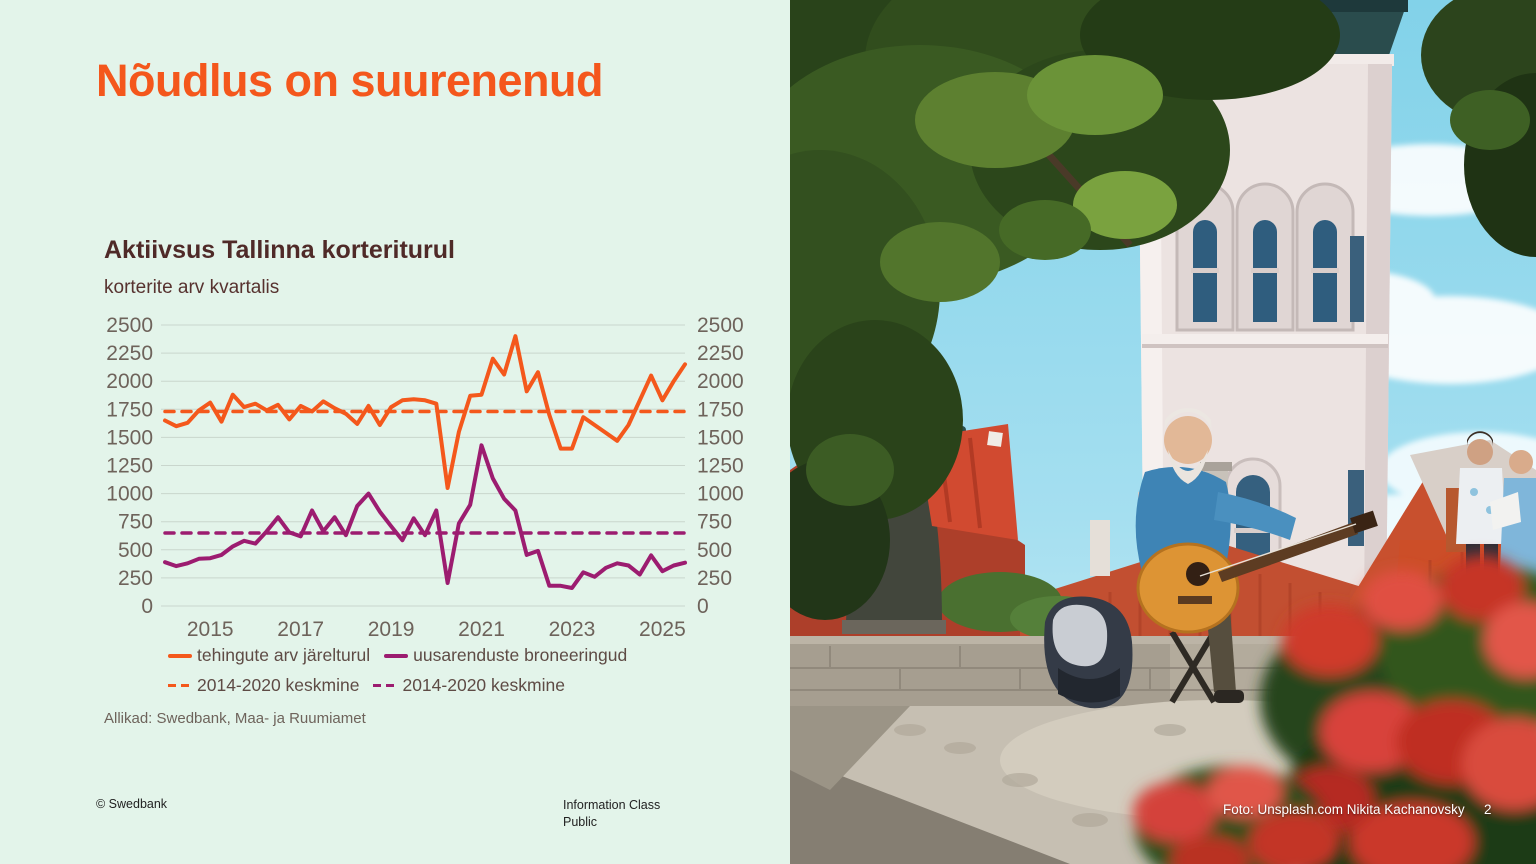 This screenshot has height=864, width=1536. I want to click on page-number: 2, so click(1488, 809).